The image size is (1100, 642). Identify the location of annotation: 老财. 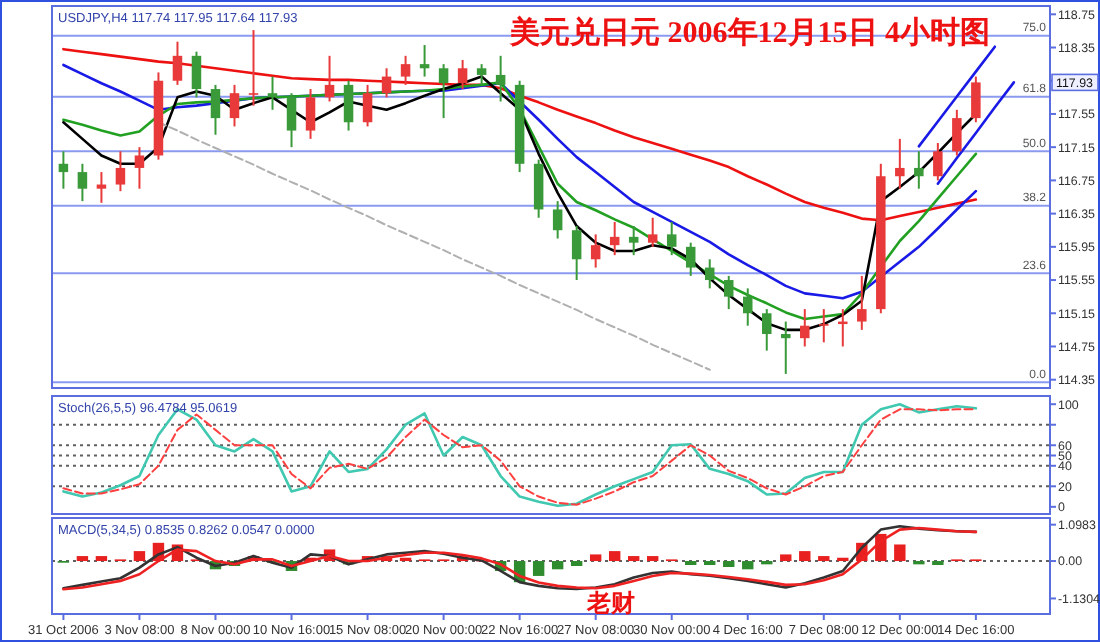
(609, 603).